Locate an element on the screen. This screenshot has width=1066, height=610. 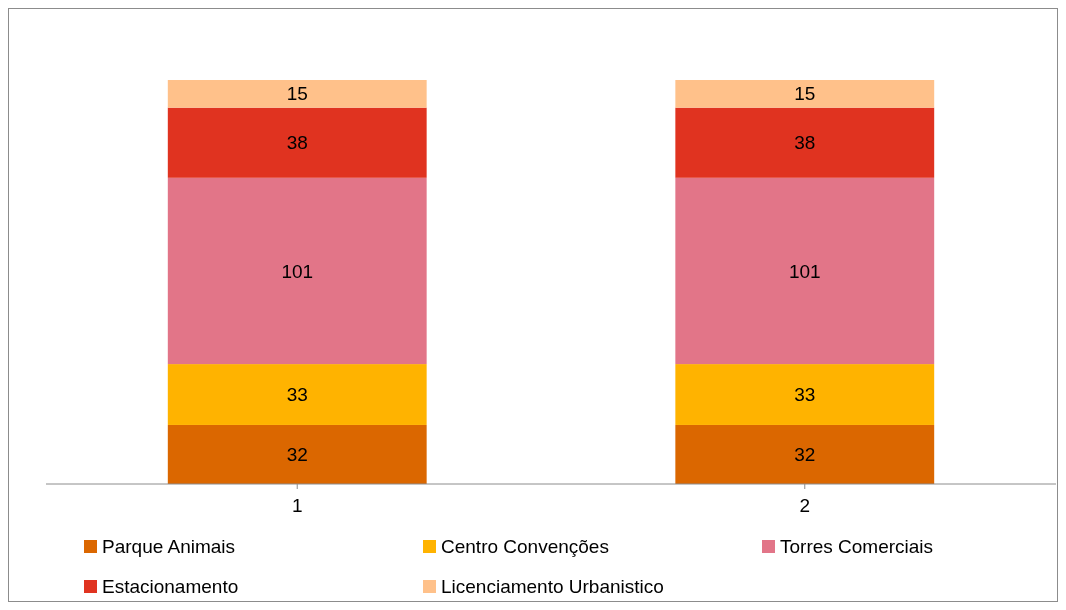
legend-label: Licenciamento Urbanistico is located at coordinates (552, 586).